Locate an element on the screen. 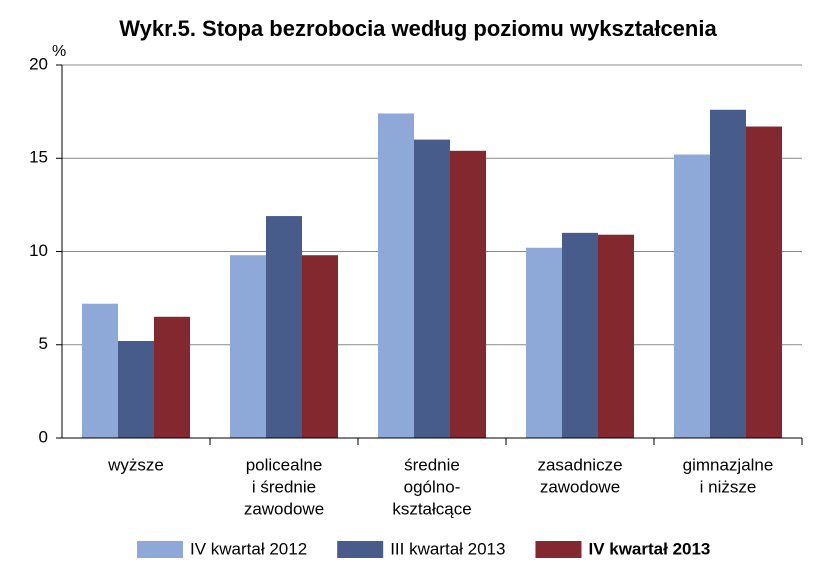  x-tick-label: kształcące is located at coordinates (431, 508).